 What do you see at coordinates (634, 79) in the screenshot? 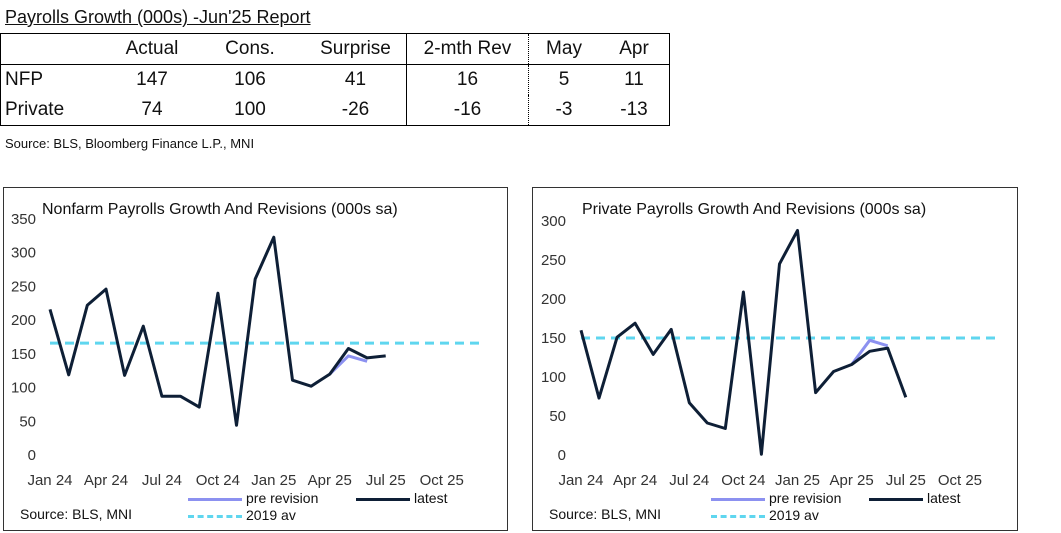
I see `table-cell: 11` at bounding box center [634, 79].